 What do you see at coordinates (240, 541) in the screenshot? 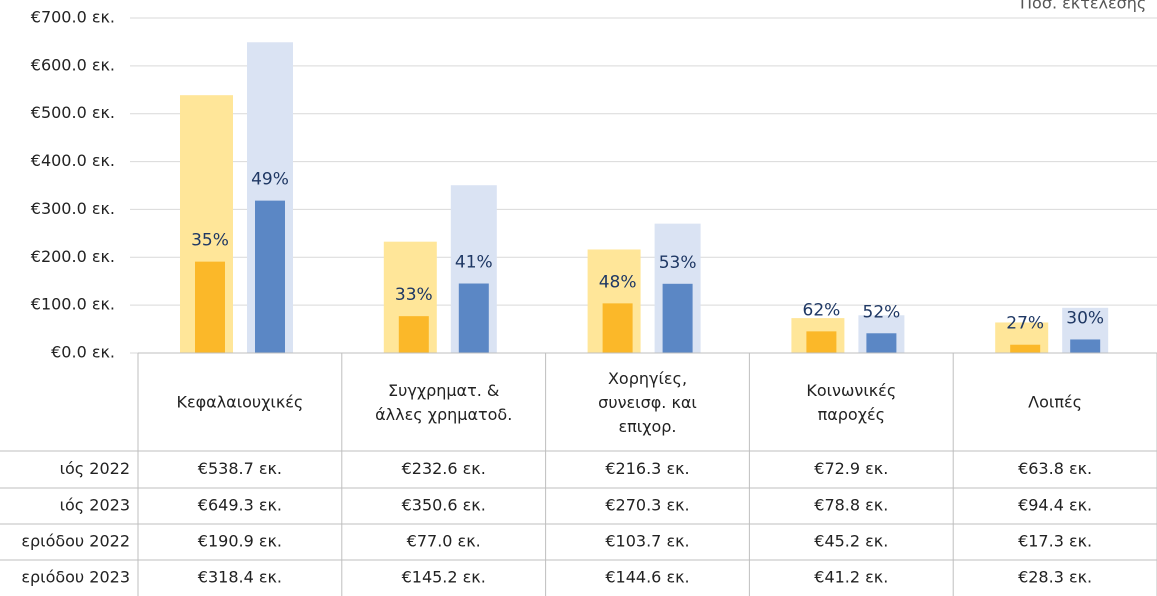
I see `table-cell: €190.9 εκ.` at bounding box center [240, 541].